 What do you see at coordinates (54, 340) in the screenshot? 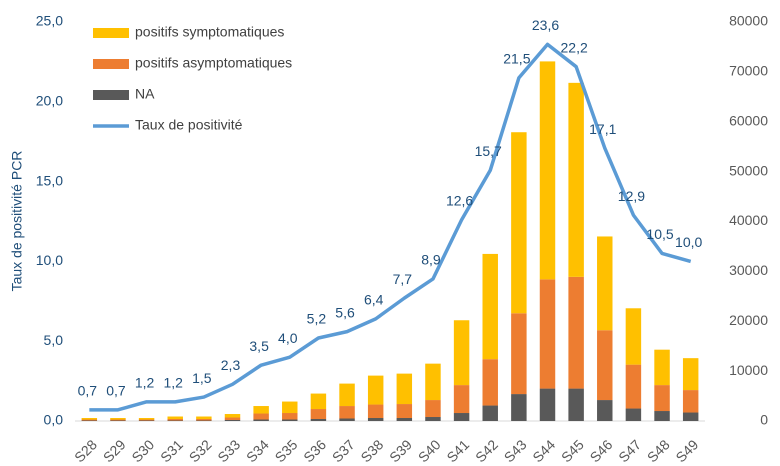
I see `y-tick-label: 5,0` at bounding box center [54, 340].